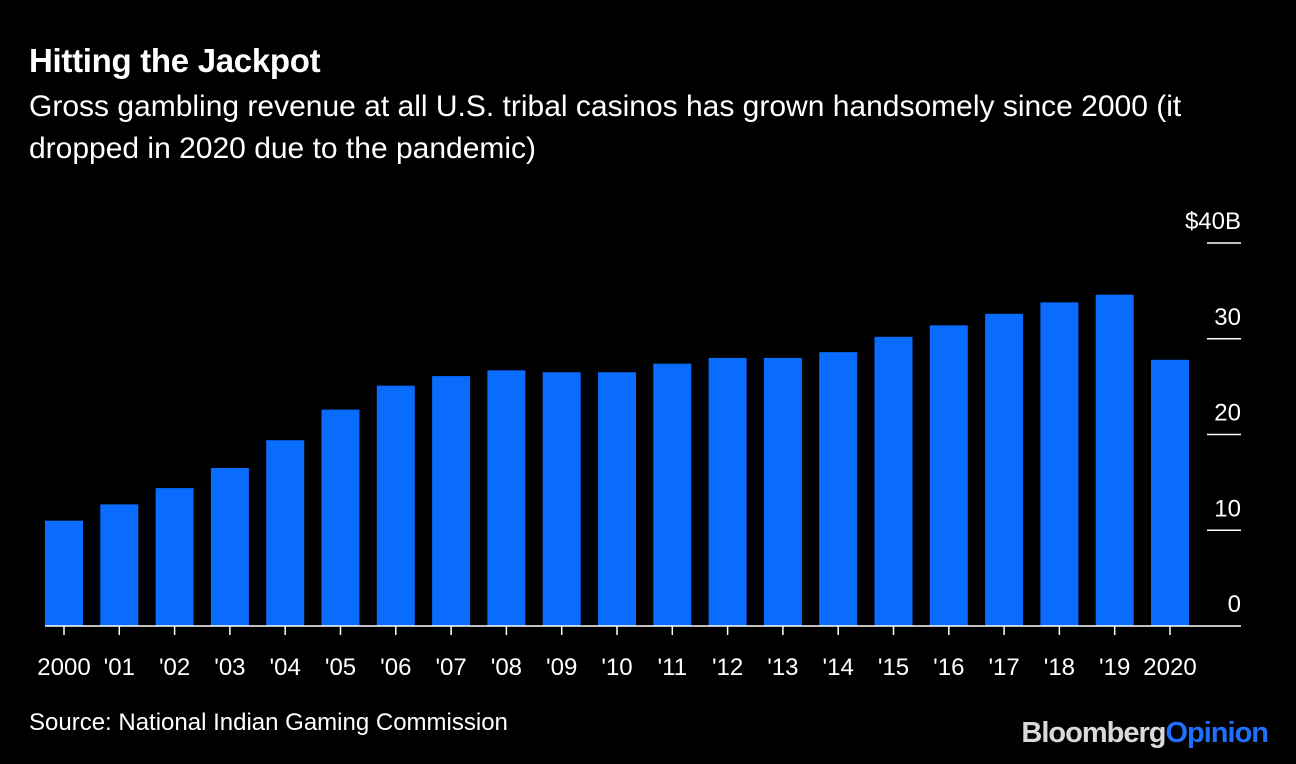 The width and height of the screenshot is (1296, 764). What do you see at coordinates (285, 667) in the screenshot?
I see `x-tick-label-4: '04` at bounding box center [285, 667].